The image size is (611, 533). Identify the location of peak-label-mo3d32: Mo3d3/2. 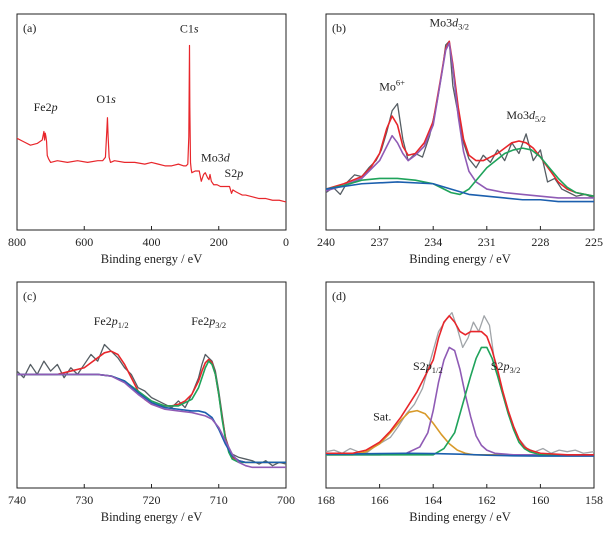
(450, 23).